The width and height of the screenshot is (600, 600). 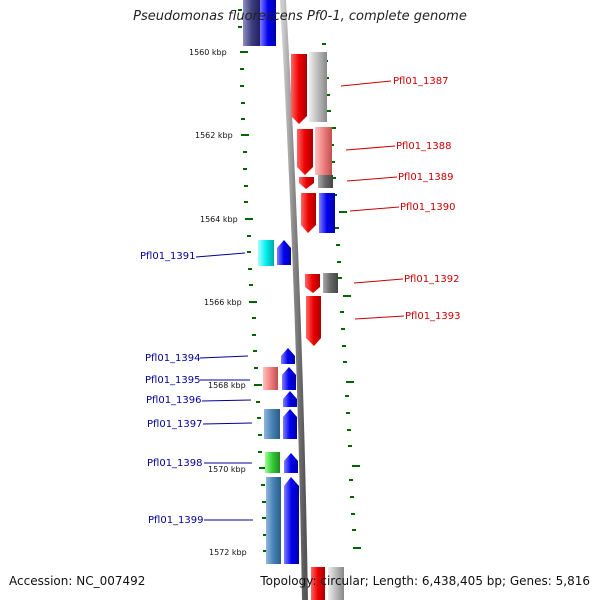 What do you see at coordinates (424, 146) in the screenshot?
I see `gene-label-pfl01-1388: Pfl01_1388` at bounding box center [424, 146].